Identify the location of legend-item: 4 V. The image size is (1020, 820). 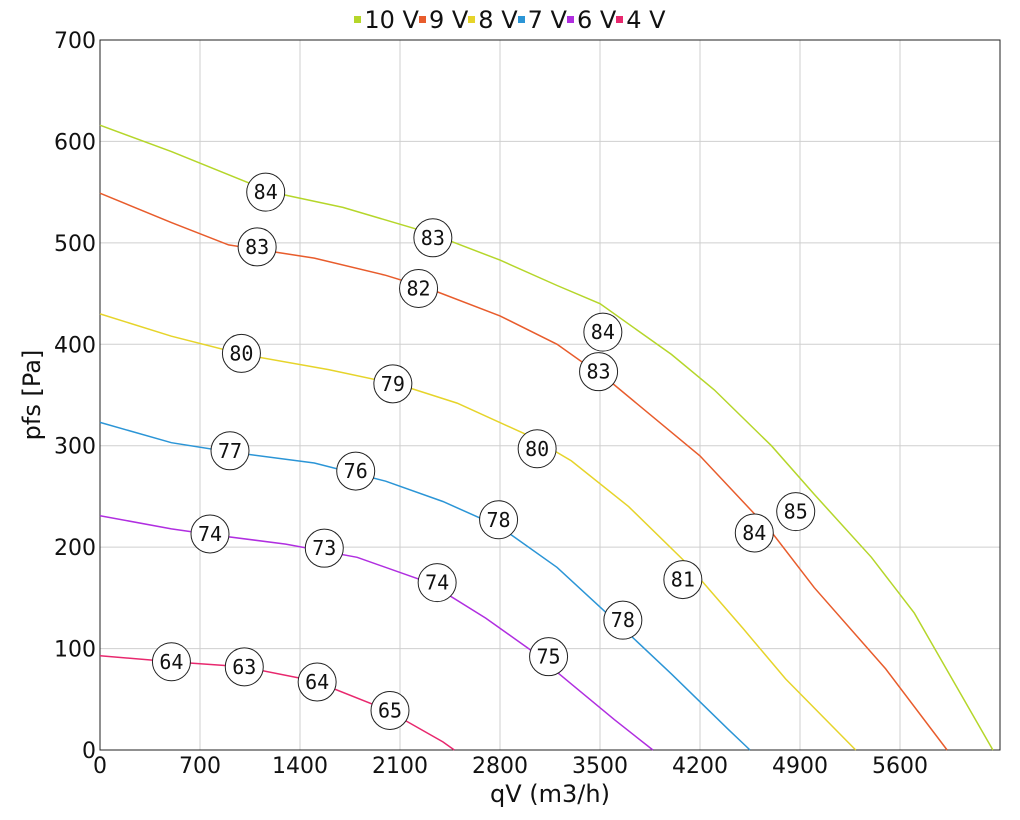
(641, 20).